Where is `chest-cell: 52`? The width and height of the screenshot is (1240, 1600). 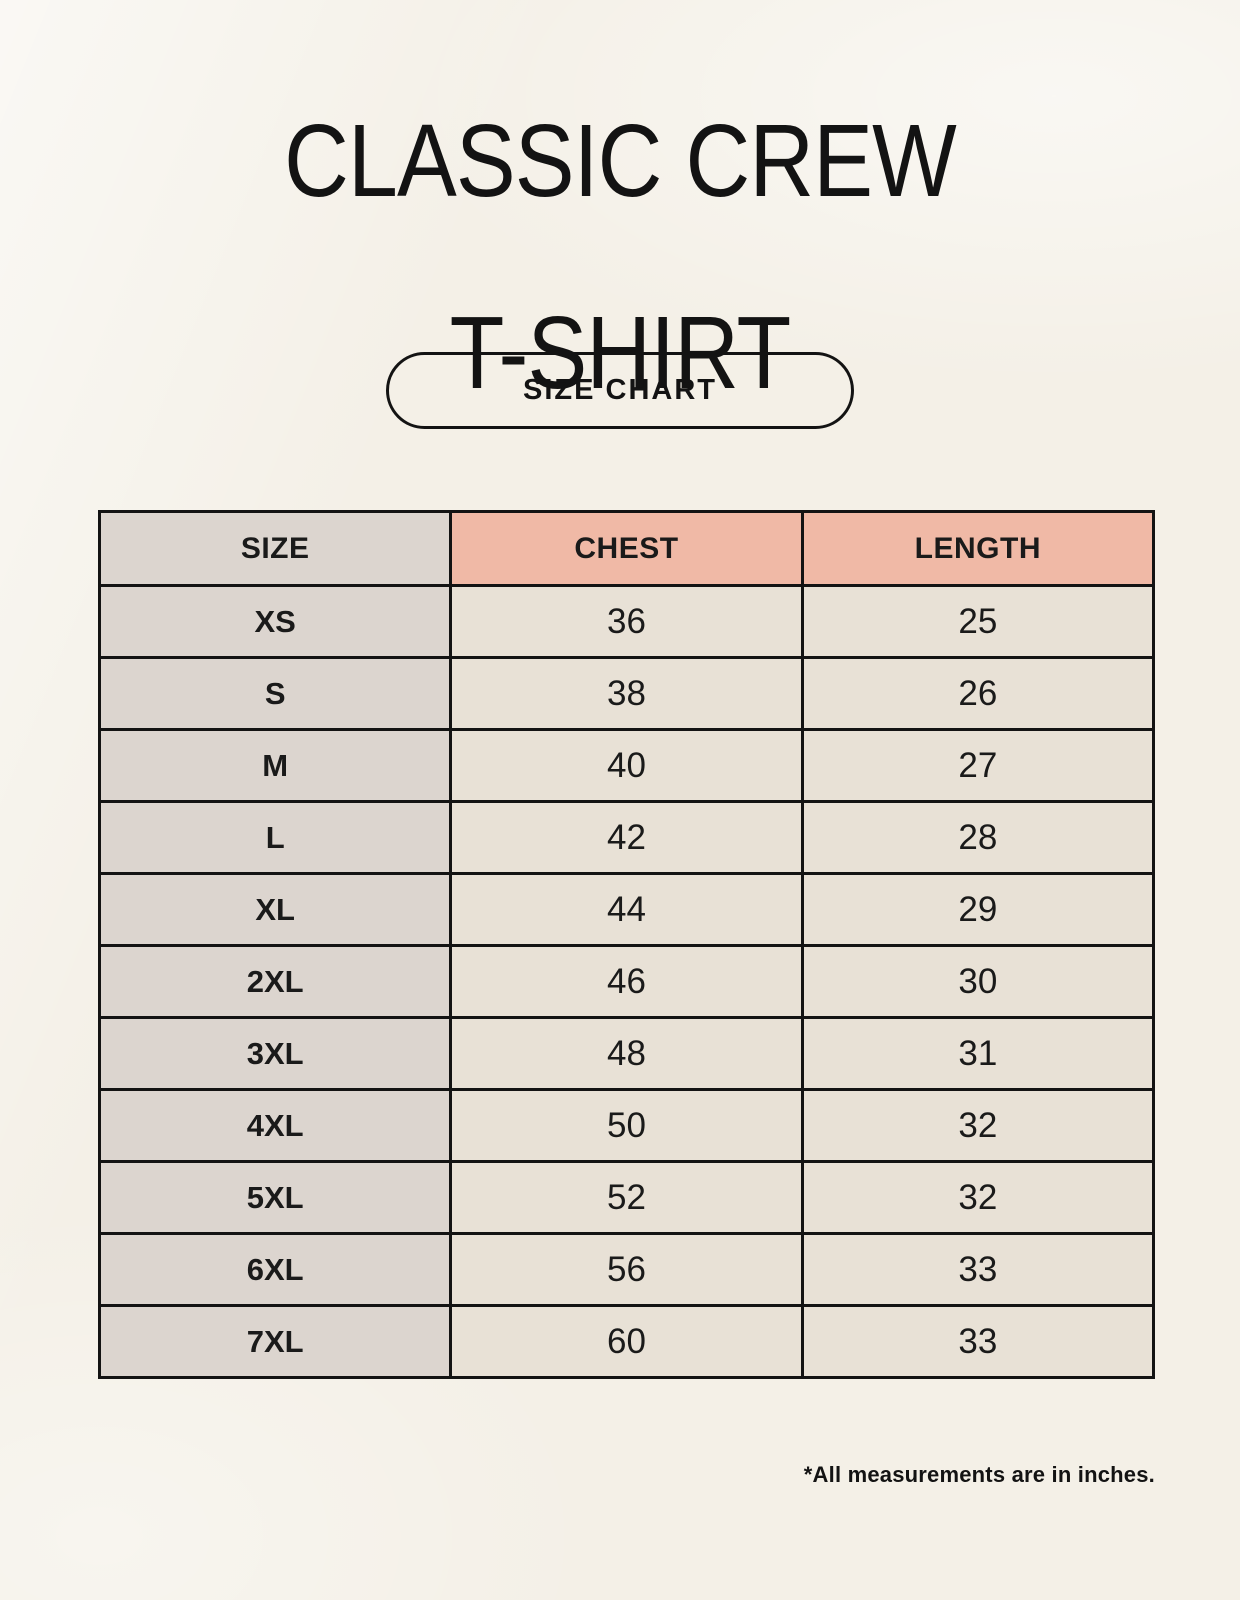
chest-cell: 52 is located at coordinates (626, 1197).